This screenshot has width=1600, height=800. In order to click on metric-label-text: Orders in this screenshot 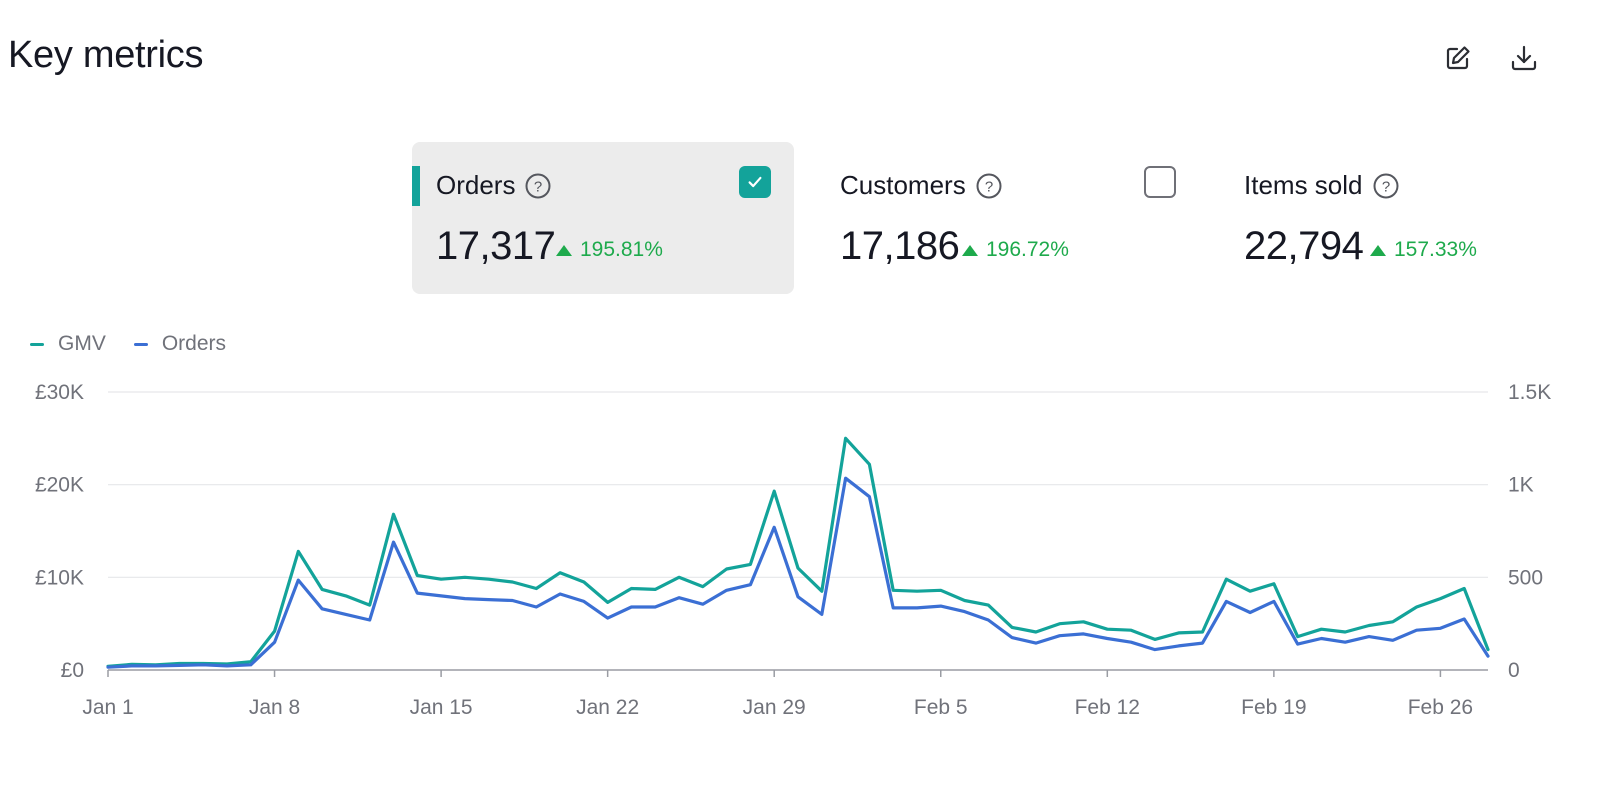, I will do `click(476, 185)`.